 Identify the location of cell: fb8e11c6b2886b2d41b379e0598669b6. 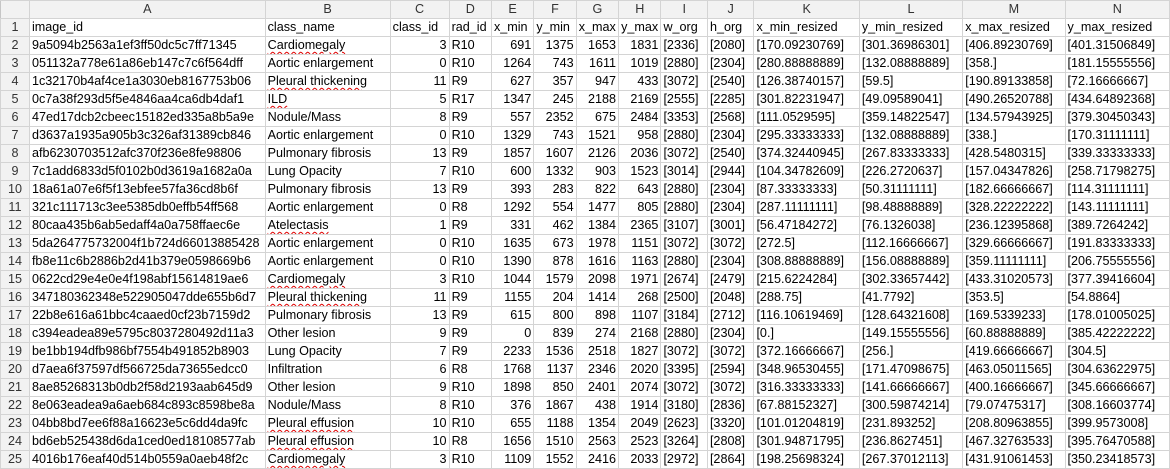
(147, 261).